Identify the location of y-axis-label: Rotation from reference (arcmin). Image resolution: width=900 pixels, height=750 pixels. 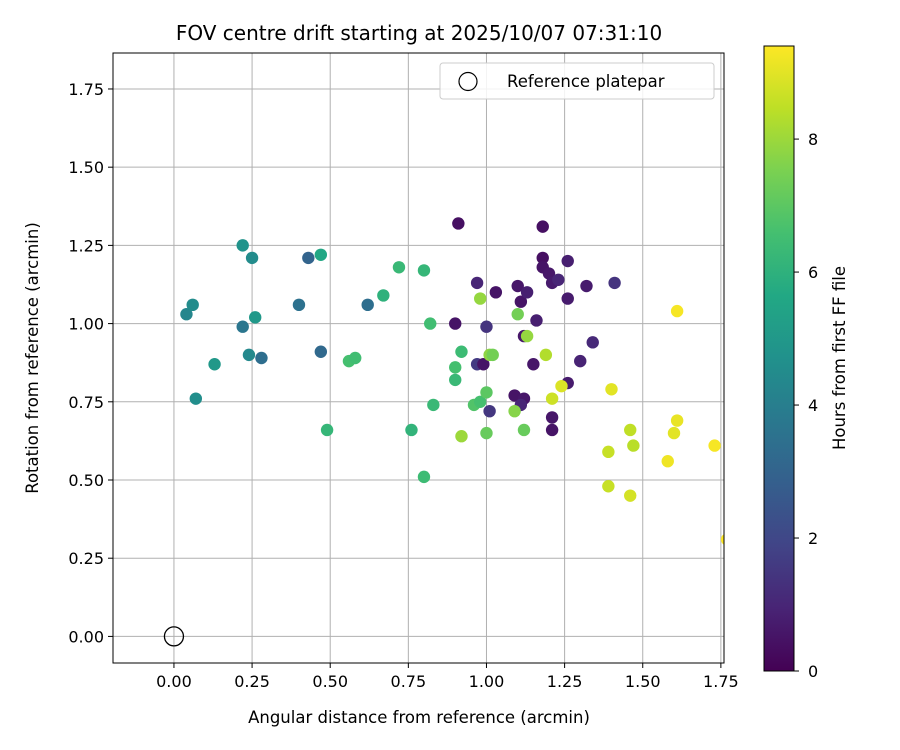
(32, 358).